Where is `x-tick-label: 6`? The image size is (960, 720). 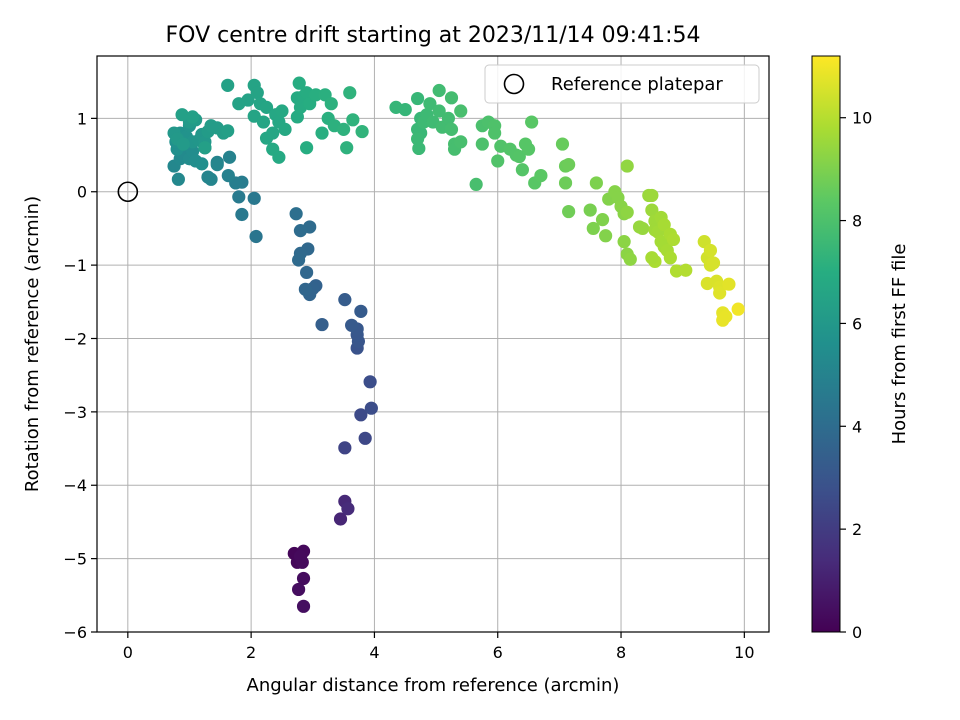 x-tick-label: 6 is located at coordinates (498, 652).